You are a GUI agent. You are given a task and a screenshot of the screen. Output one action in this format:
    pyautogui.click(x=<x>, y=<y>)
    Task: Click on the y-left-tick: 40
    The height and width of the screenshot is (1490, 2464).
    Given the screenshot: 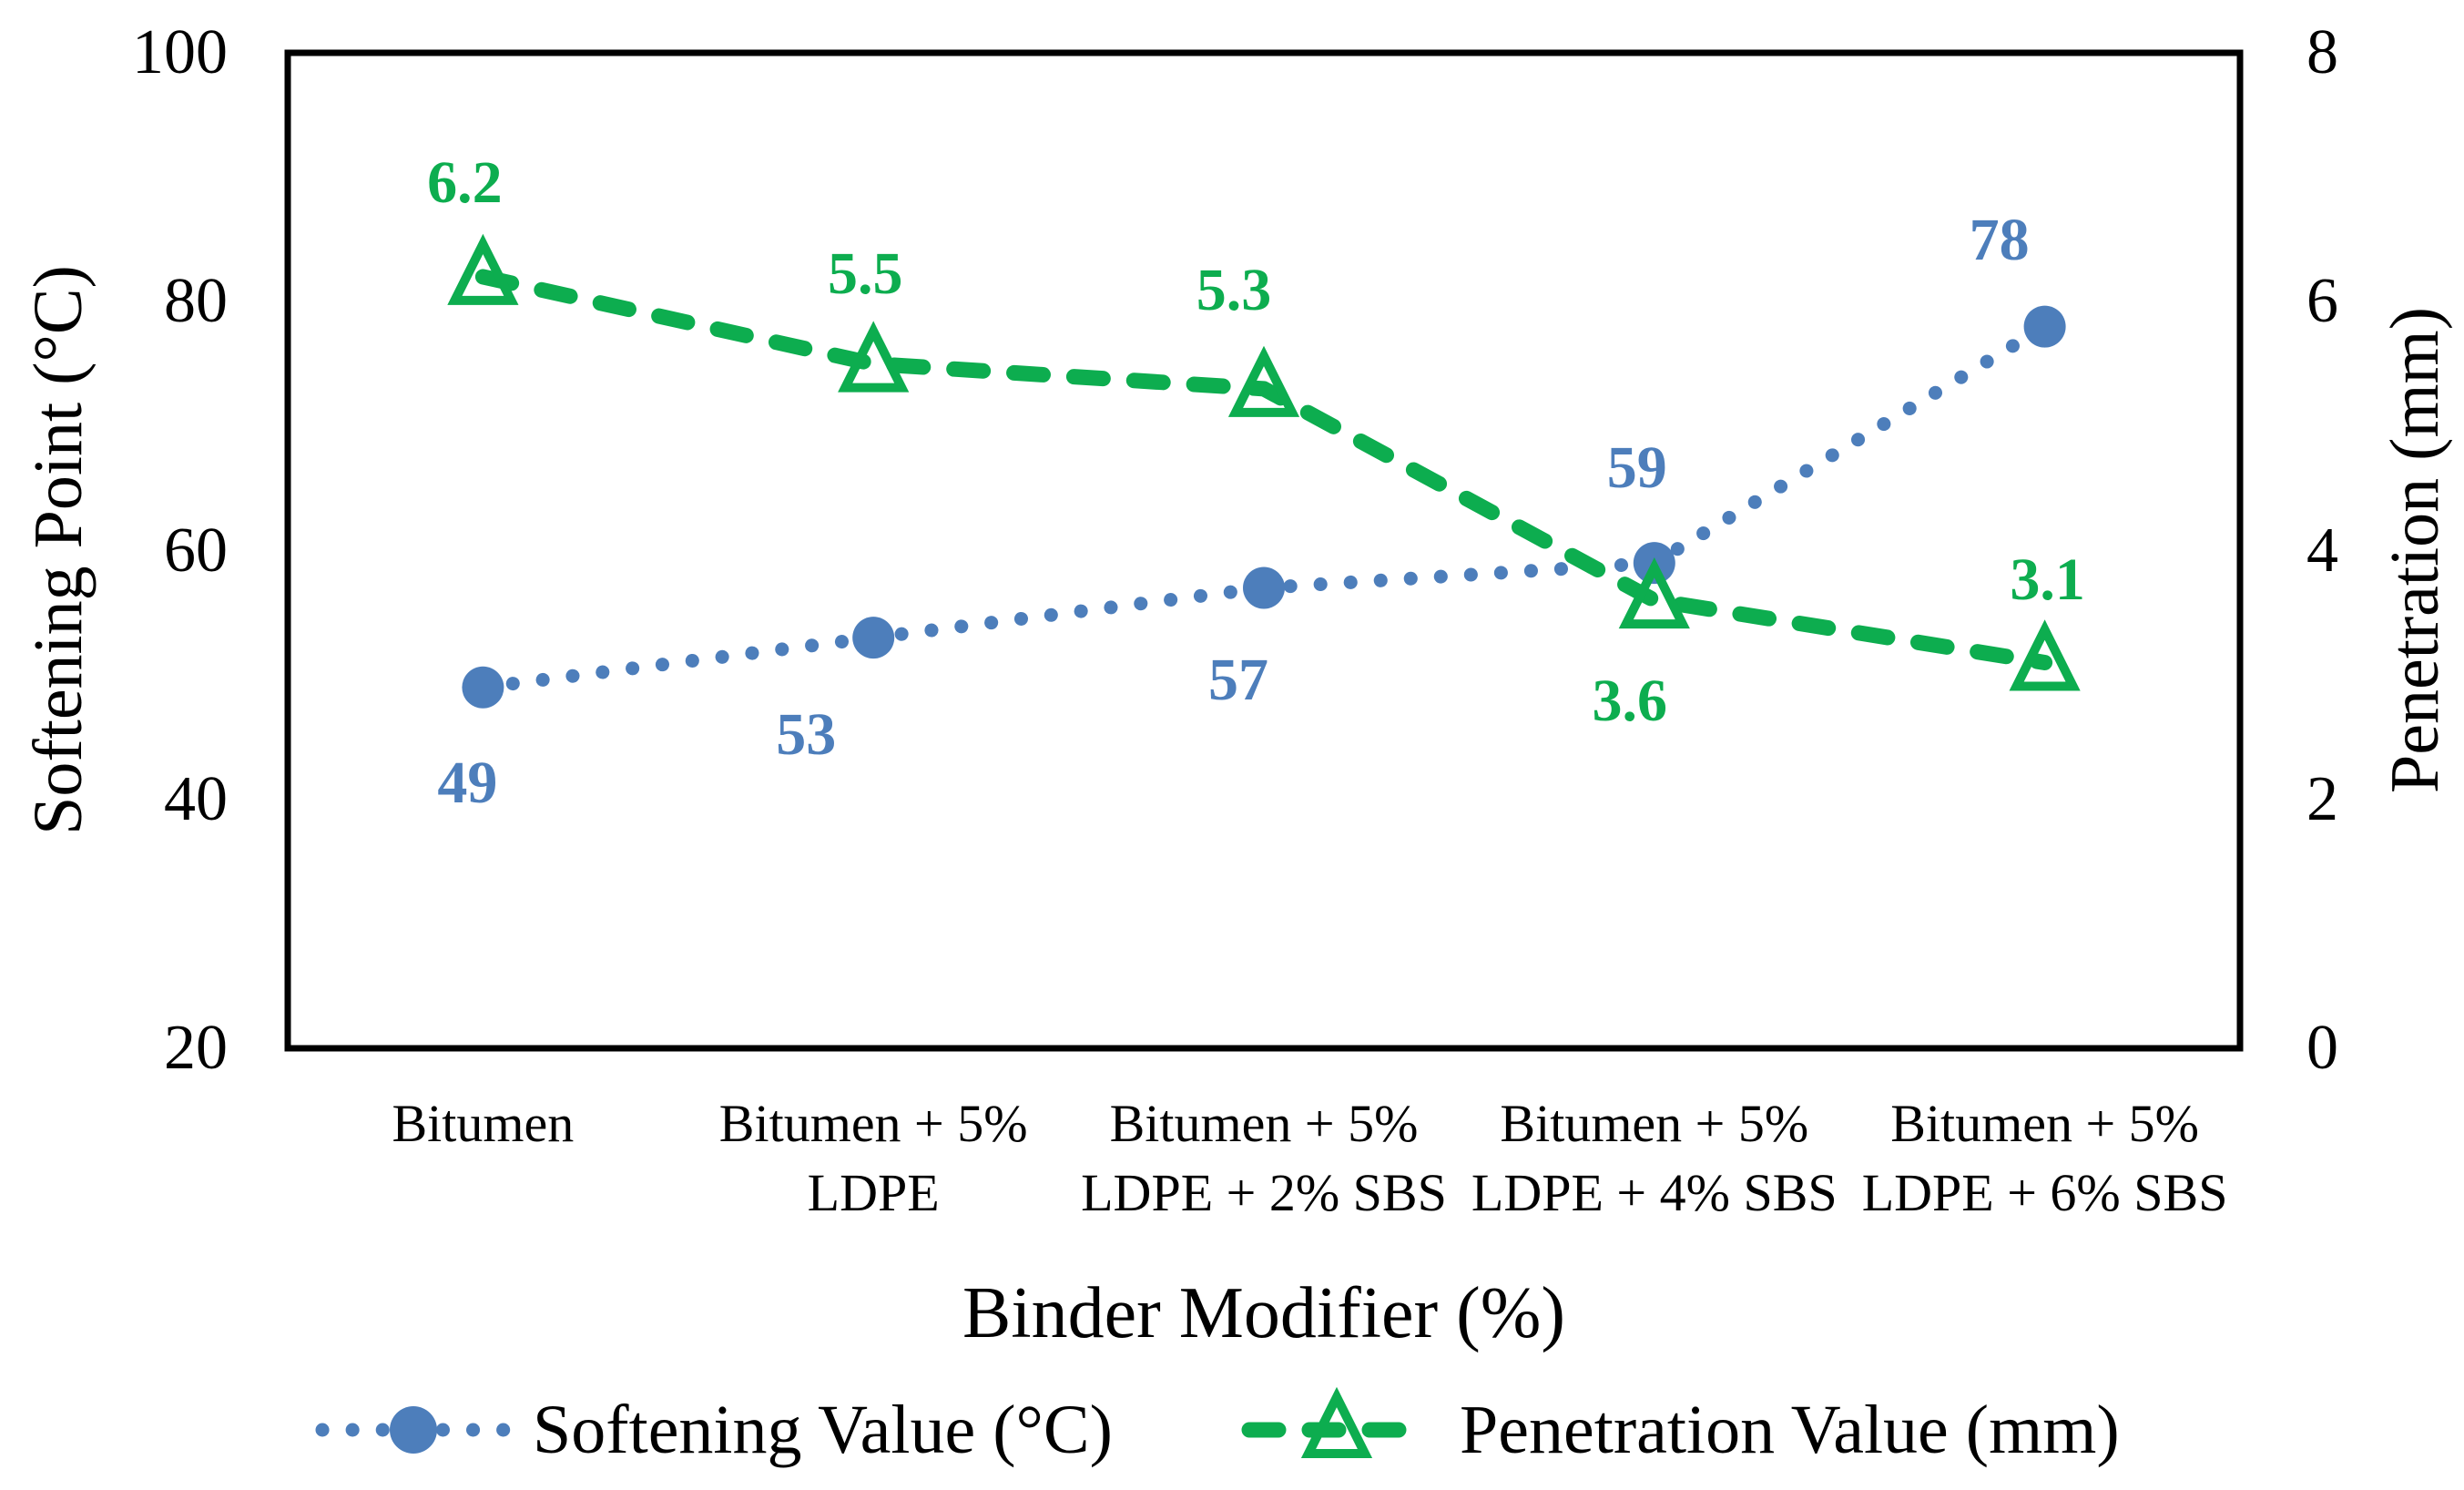 What is the action you would take?
    pyautogui.click(x=196, y=798)
    